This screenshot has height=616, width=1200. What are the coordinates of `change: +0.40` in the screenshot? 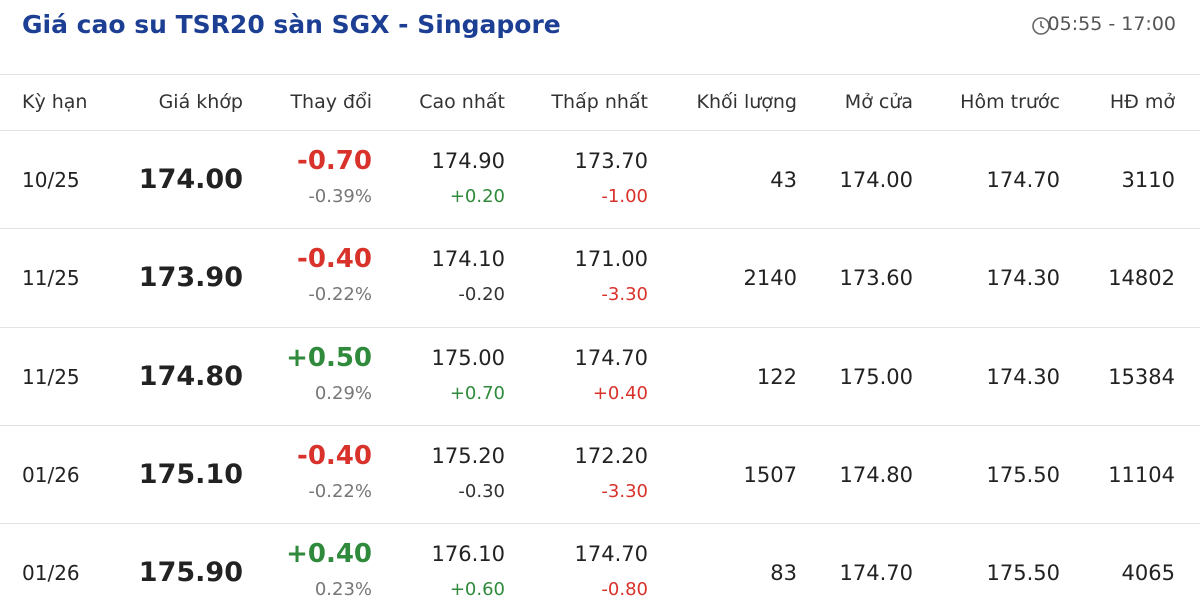 It's located at (329, 554).